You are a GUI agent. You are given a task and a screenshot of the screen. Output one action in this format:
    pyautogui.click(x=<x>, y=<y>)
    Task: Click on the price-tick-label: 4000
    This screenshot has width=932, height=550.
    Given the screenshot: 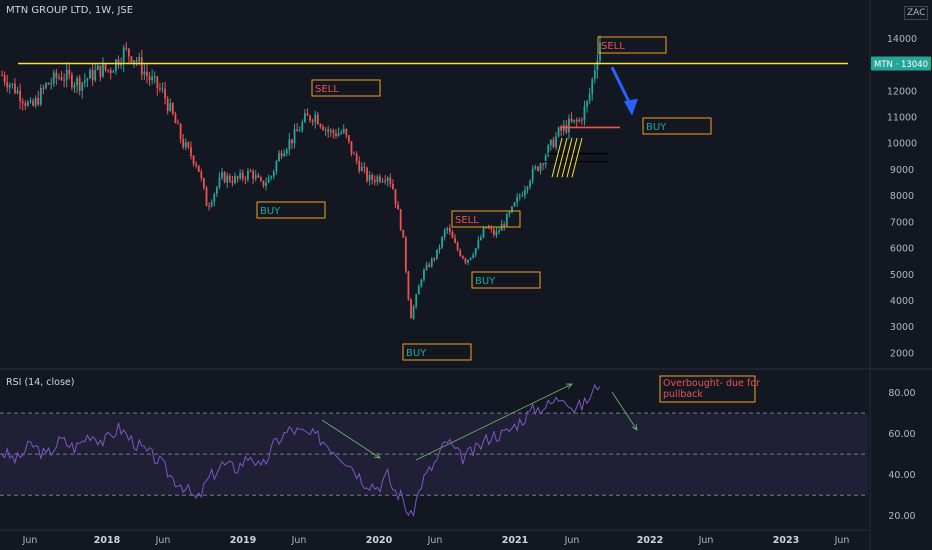 What is the action you would take?
    pyautogui.click(x=902, y=301)
    